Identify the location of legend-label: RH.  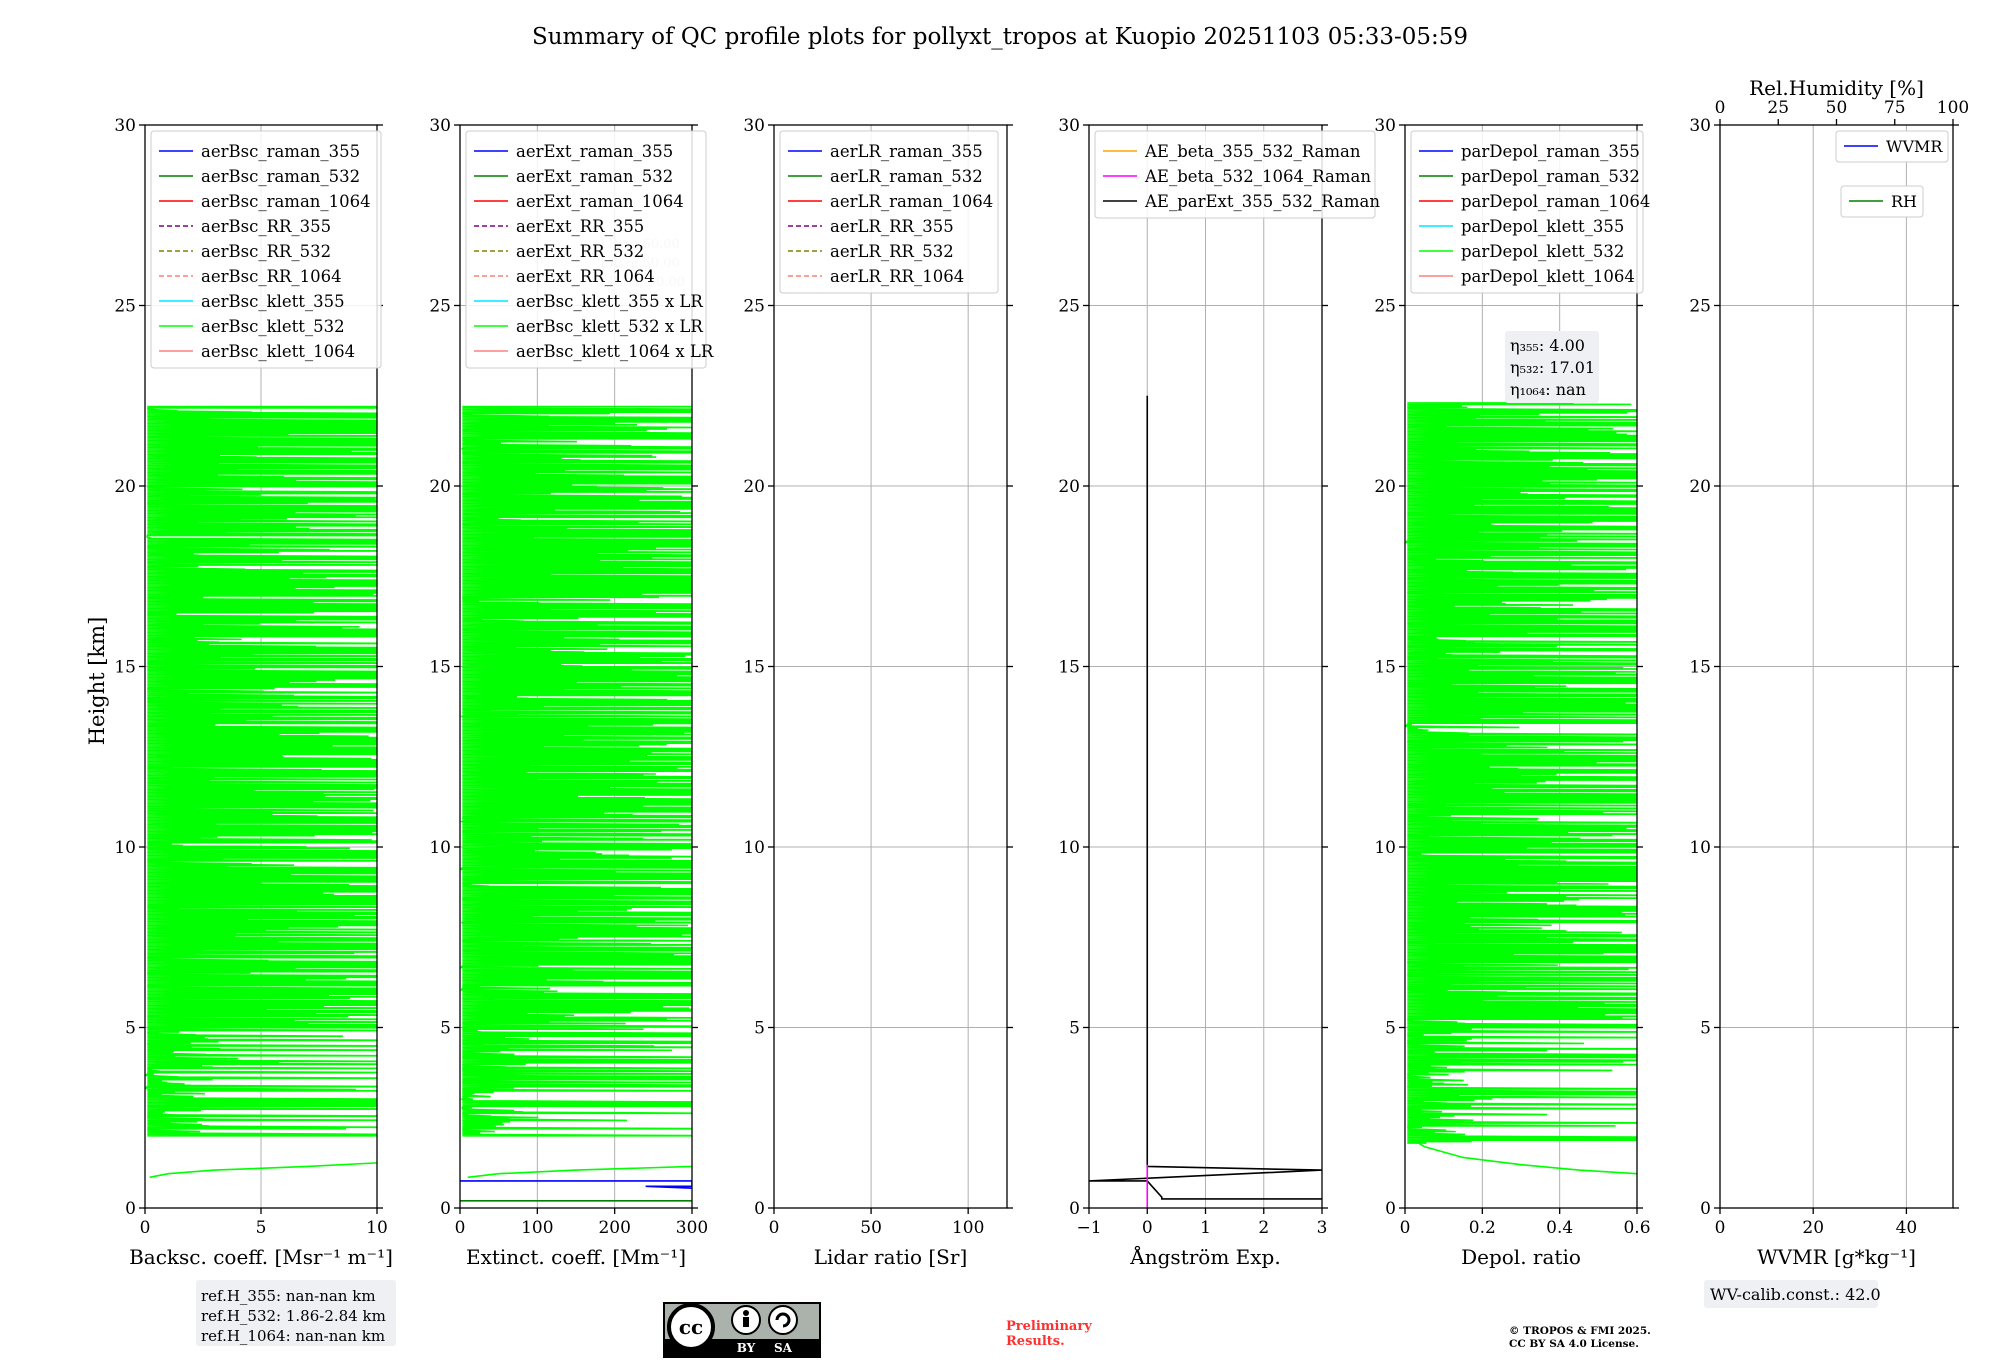
(1904, 201).